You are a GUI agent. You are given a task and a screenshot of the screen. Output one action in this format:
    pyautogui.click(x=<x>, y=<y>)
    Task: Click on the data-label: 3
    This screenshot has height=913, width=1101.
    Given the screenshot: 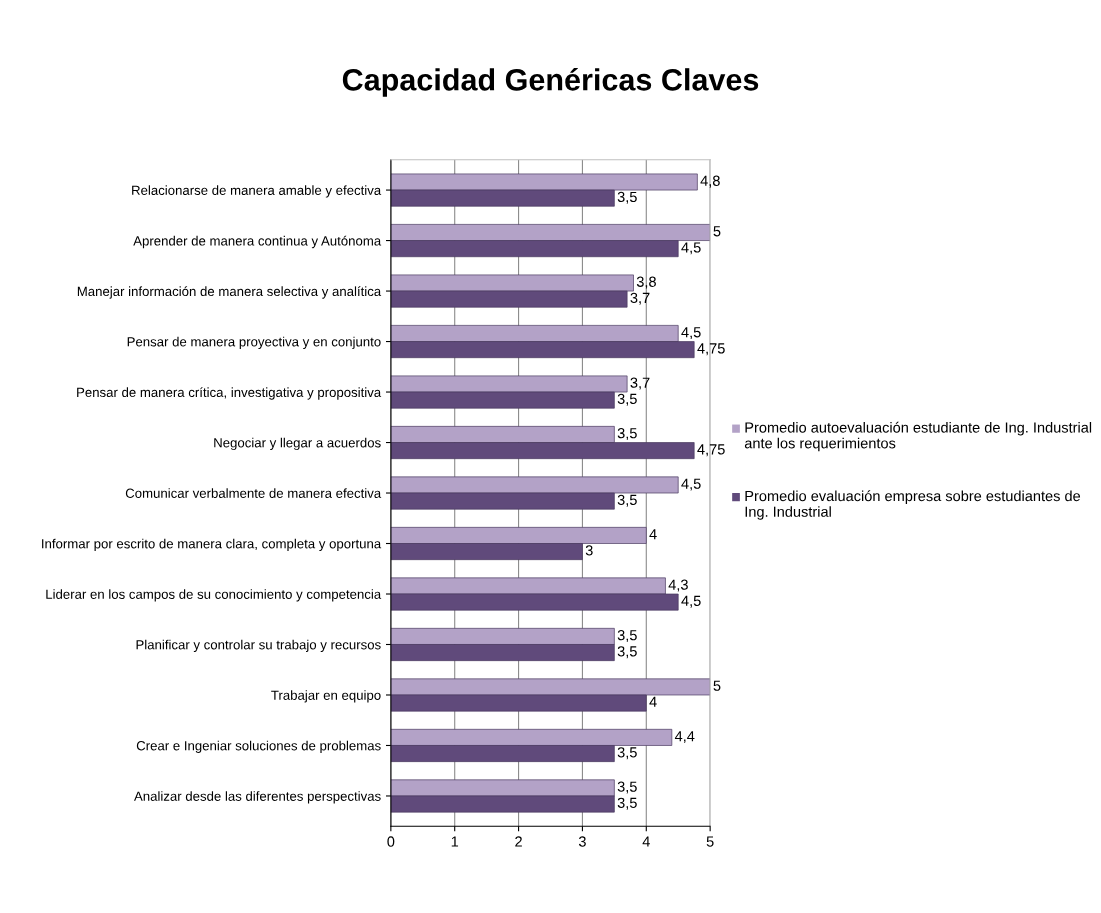 What is the action you would take?
    pyautogui.click(x=589, y=550)
    